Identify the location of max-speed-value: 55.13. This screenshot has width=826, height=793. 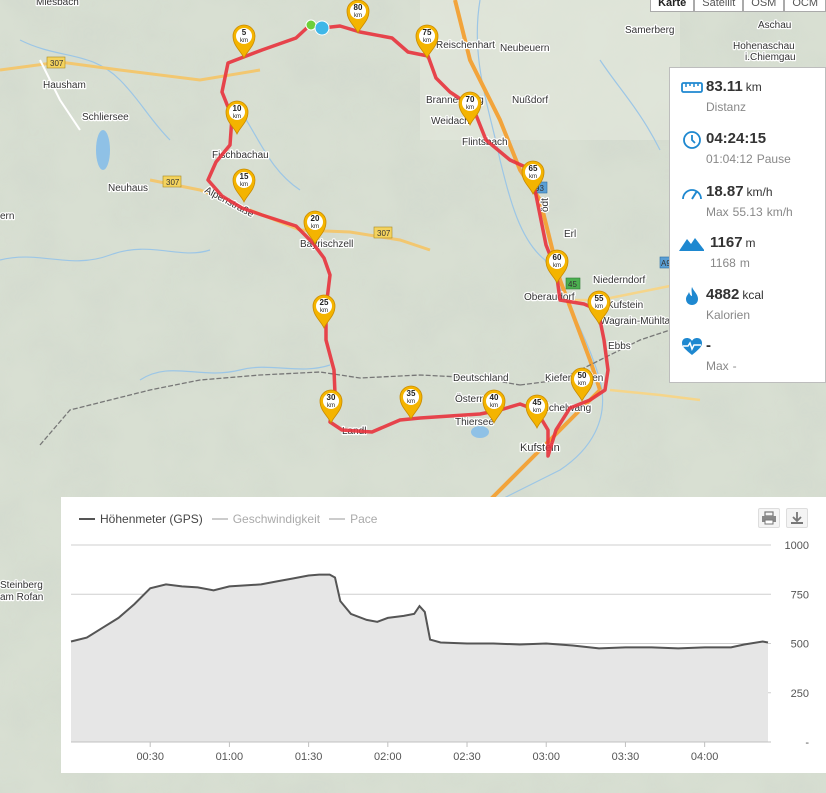
(747, 212).